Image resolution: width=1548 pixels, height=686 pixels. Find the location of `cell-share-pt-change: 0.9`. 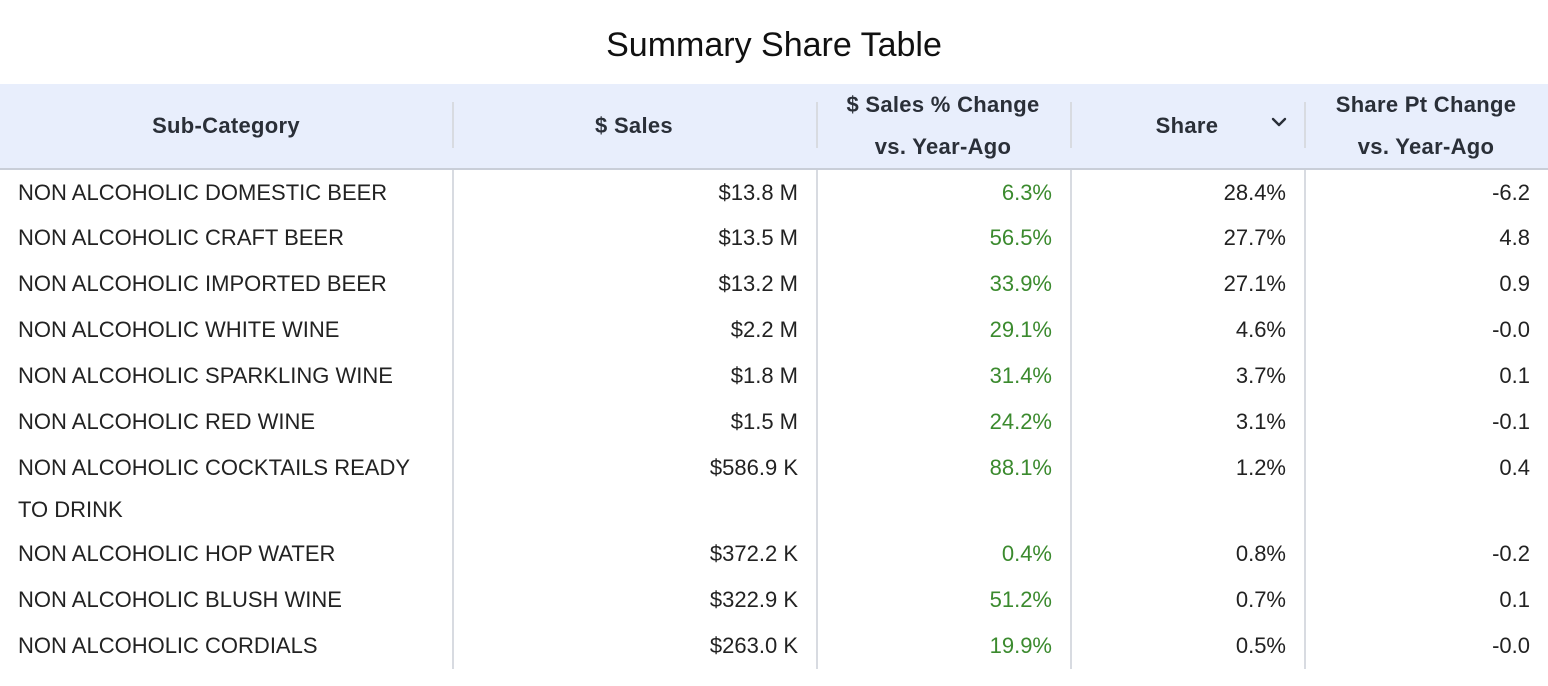

cell-share-pt-change: 0.9 is located at coordinates (1426, 284).